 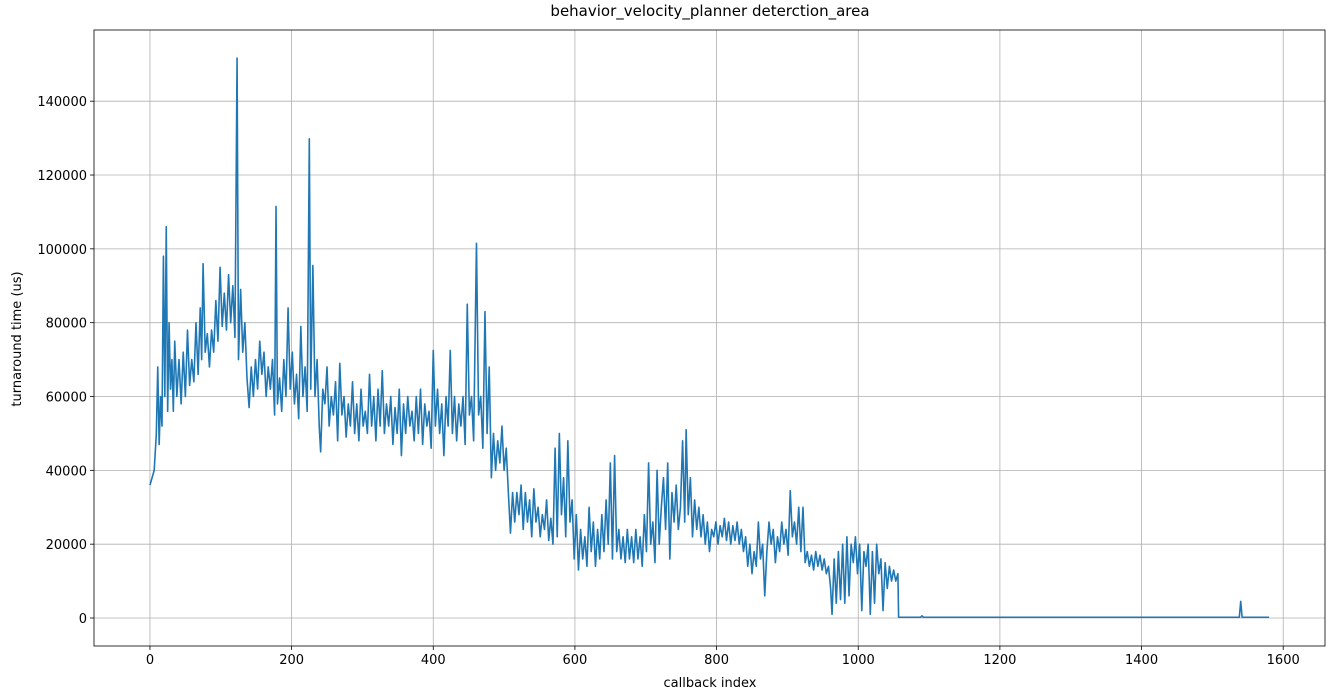 What do you see at coordinates (1141, 660) in the screenshot?
I see `x-tick-label: 1400` at bounding box center [1141, 660].